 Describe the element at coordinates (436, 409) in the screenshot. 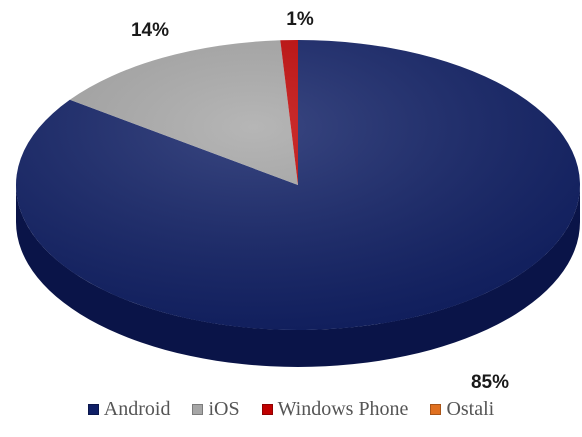

I see `legend-swatch-ostali` at that location.